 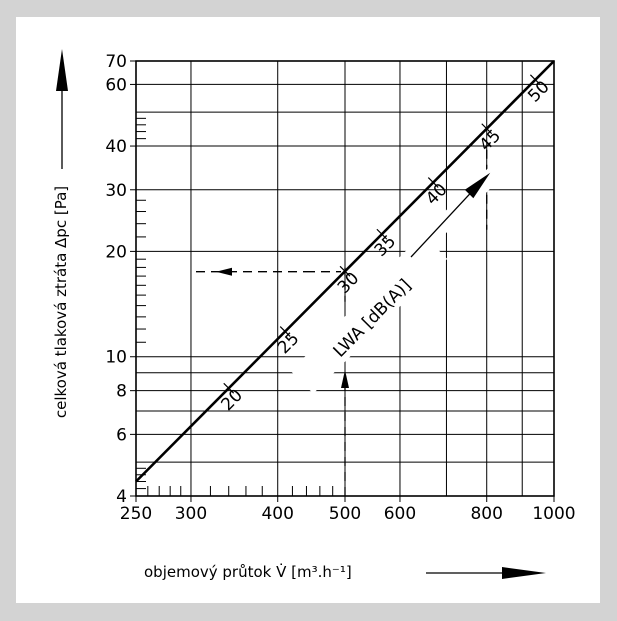 I want to click on x-tick-label: 400, so click(x=277, y=514).